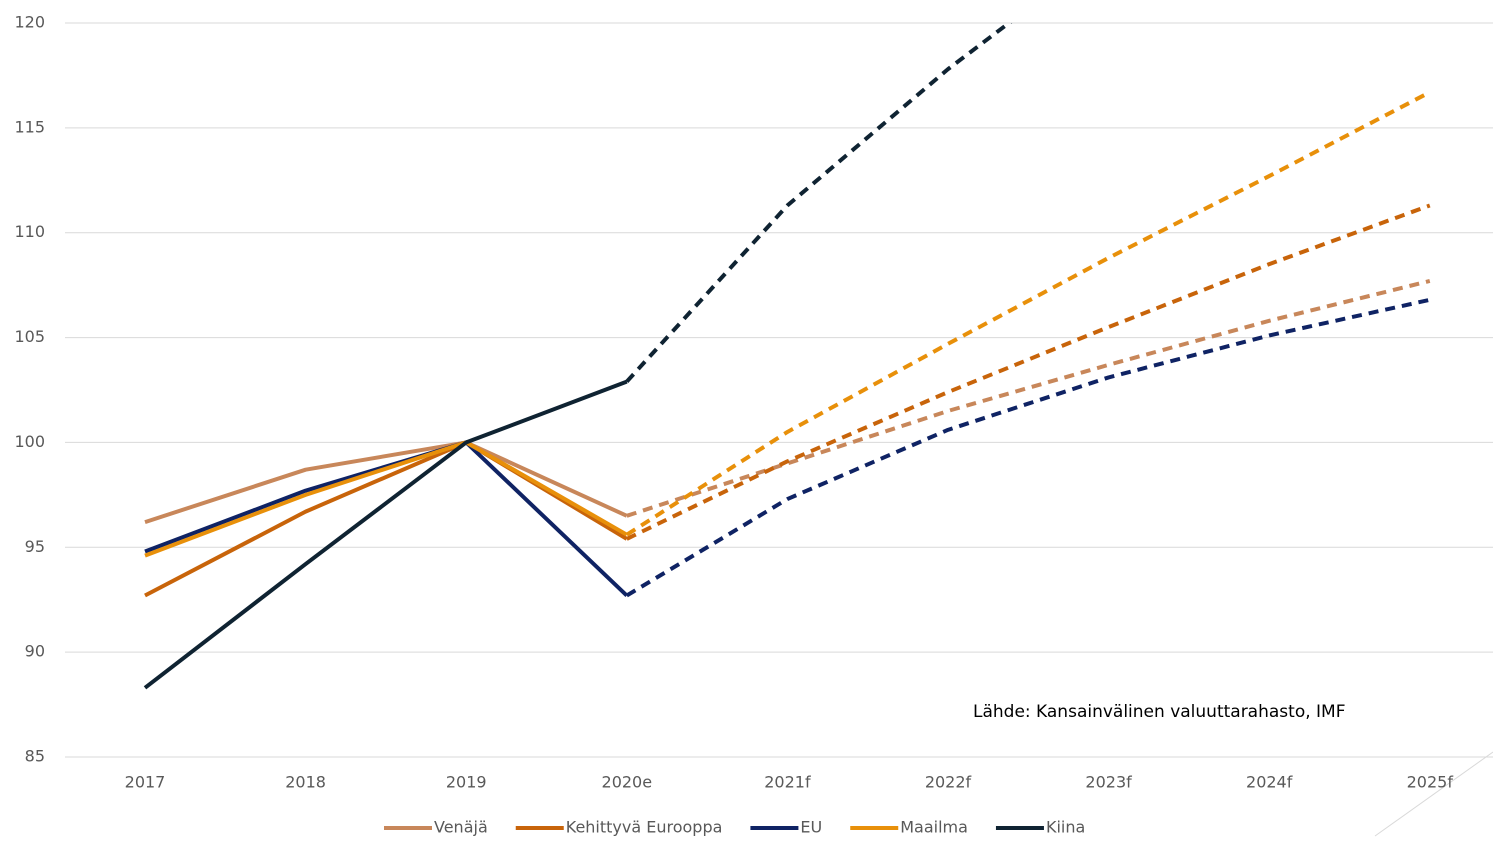 Image resolution: width=1493 pixels, height=842 pixels. Describe the element at coordinates (461, 827) in the screenshot. I see `legend-label: Venäjä` at that location.